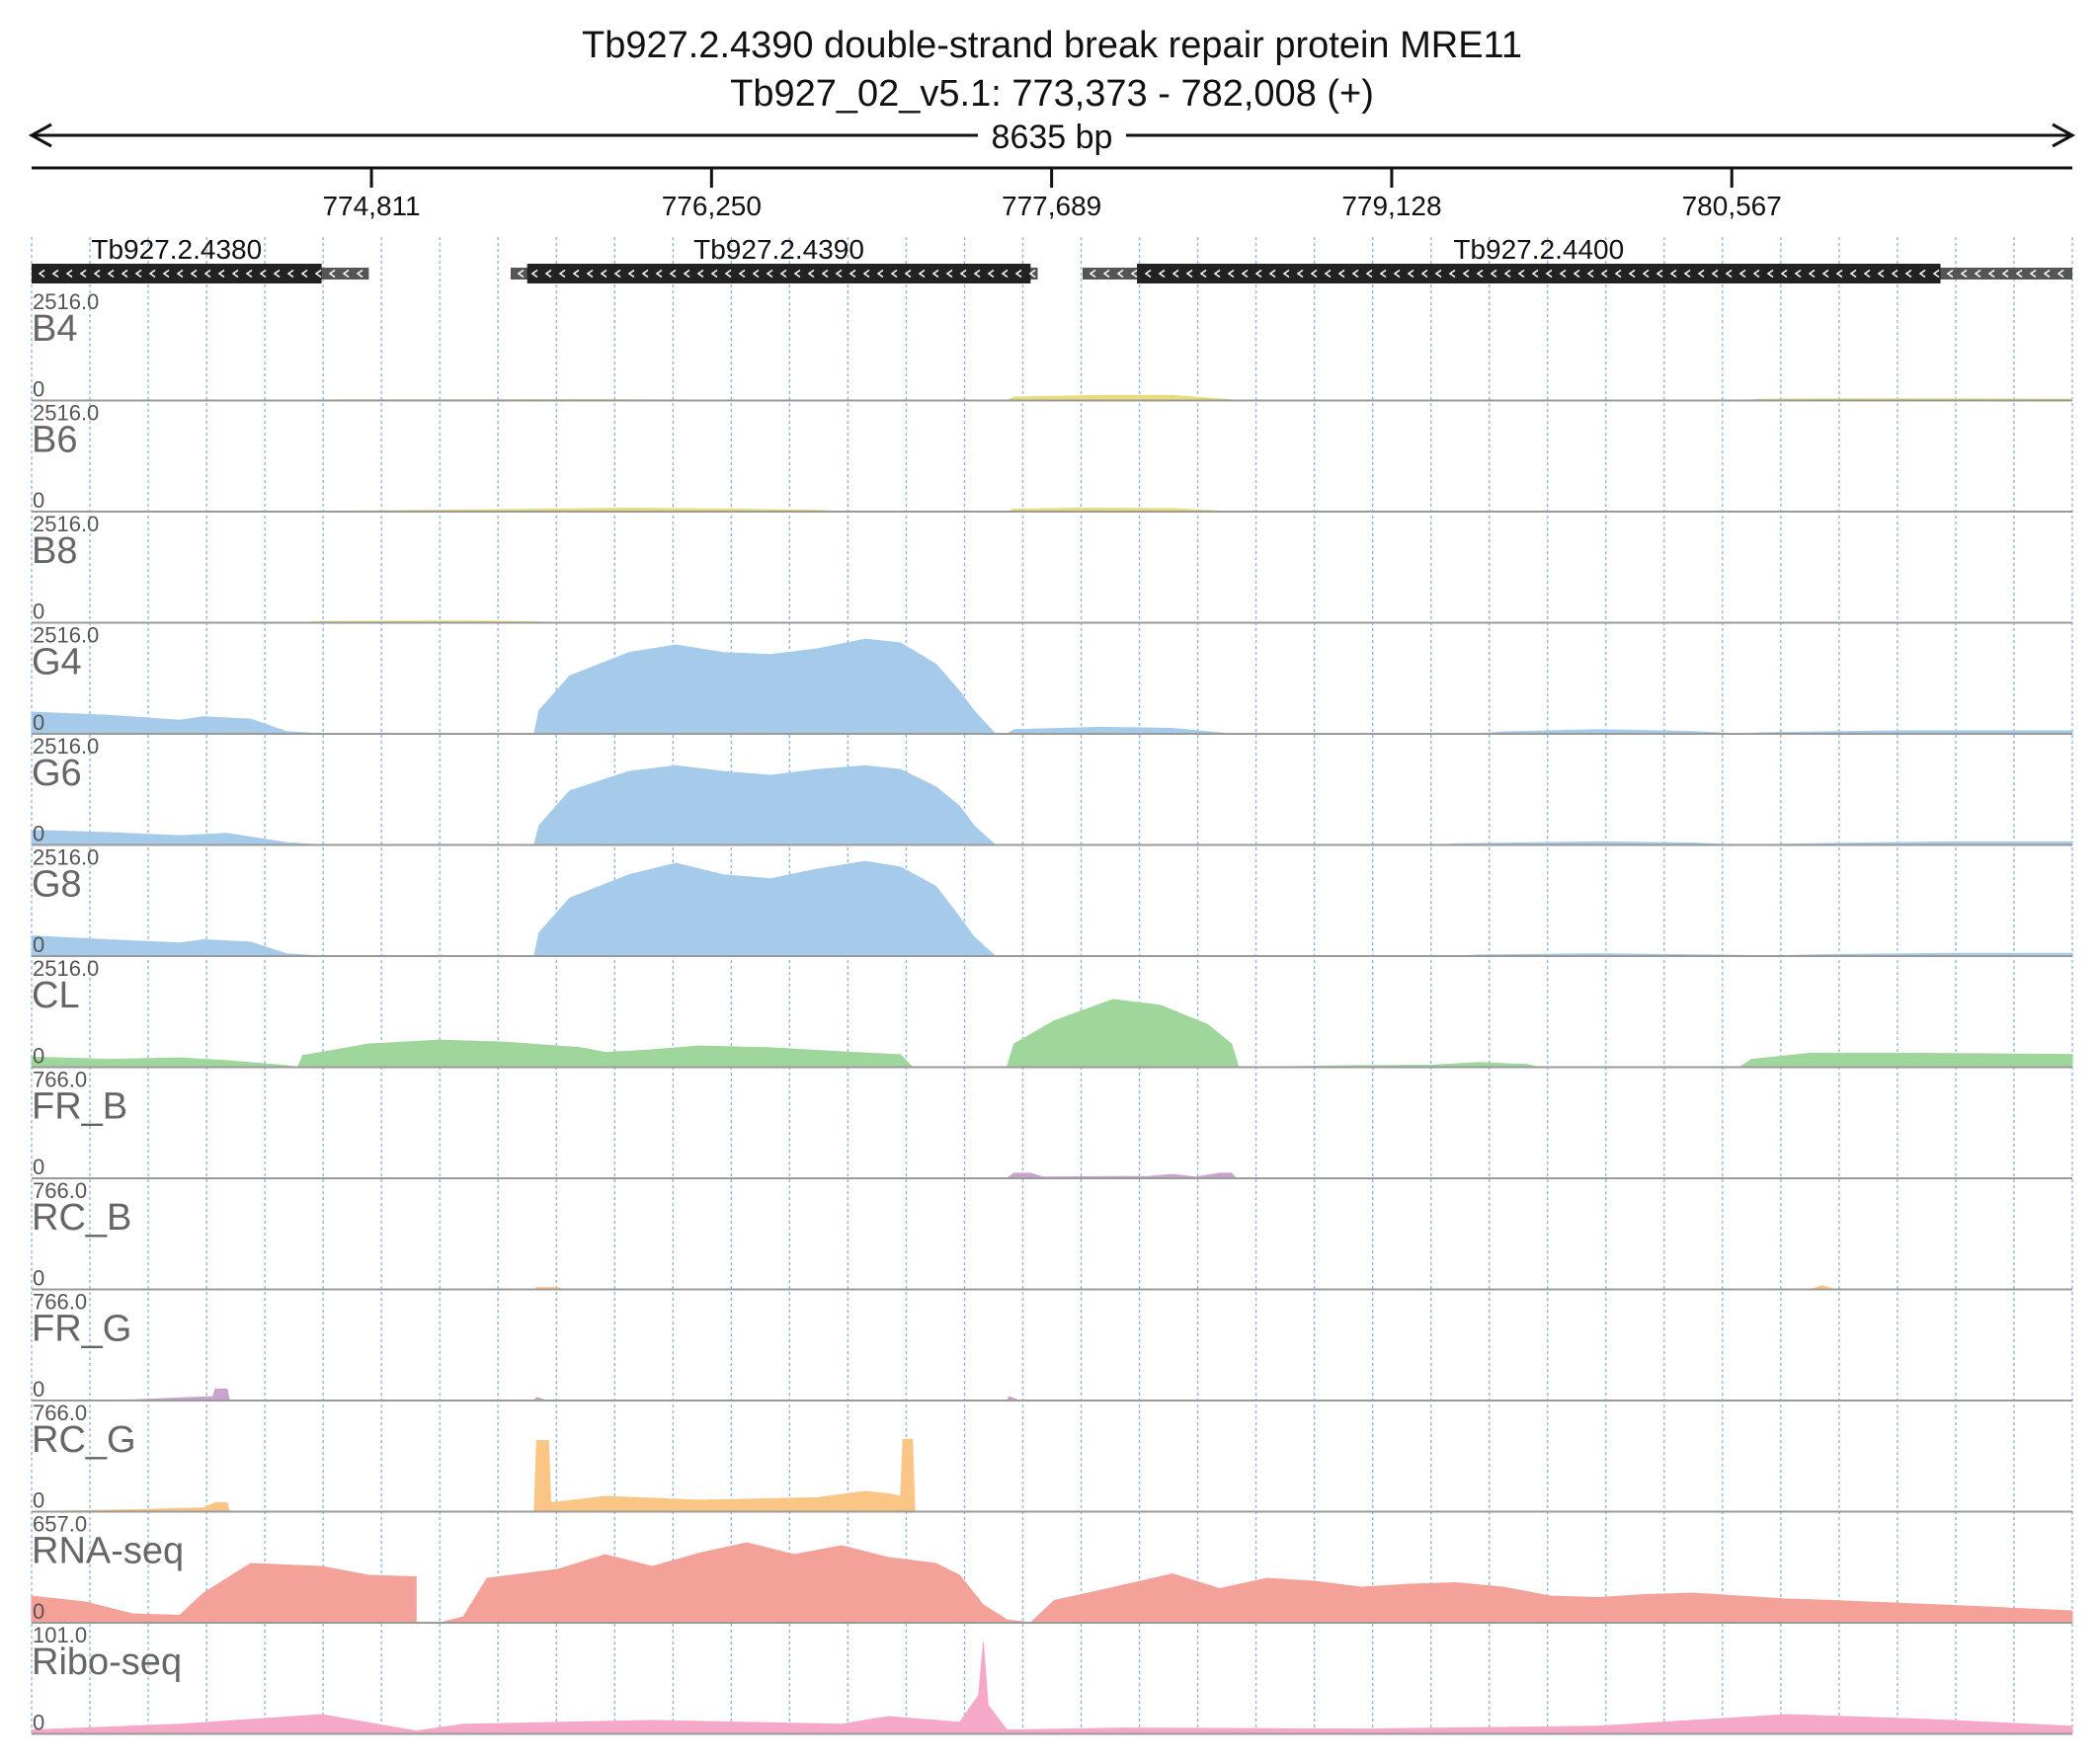 Image resolution: width=2100 pixels, height=1763 pixels. Describe the element at coordinates (371, 206) in the screenshot. I see `ruler-tick-label: 774,811` at that location.